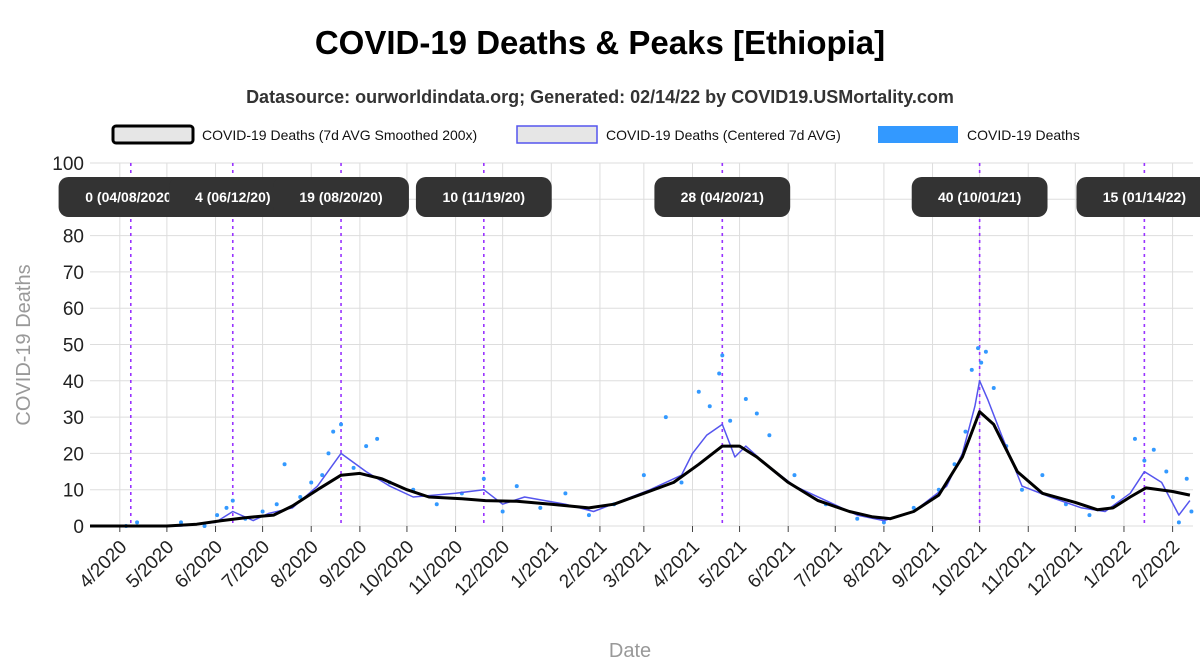  What do you see at coordinates (1156, 565) in the screenshot?
I see `x-tick-label: 2/2022` at bounding box center [1156, 565].